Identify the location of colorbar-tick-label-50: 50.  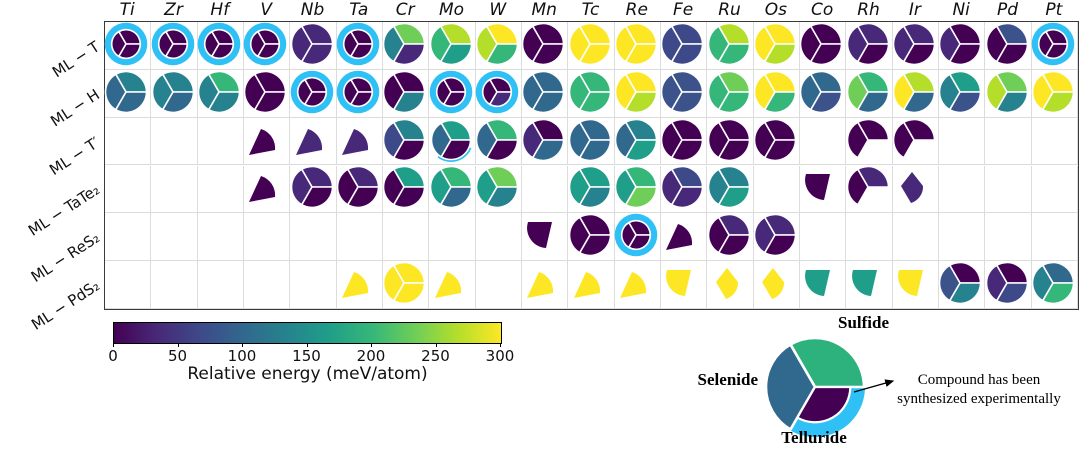
(177, 356).